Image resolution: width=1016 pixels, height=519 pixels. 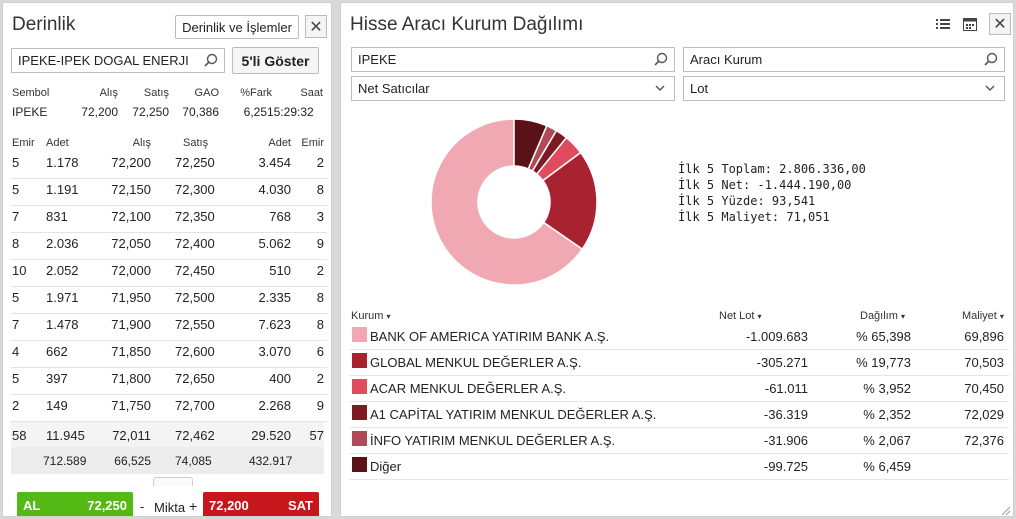 What do you see at coordinates (19, 435) in the screenshot?
I see `total-cell-bid-orders: 58` at bounding box center [19, 435].